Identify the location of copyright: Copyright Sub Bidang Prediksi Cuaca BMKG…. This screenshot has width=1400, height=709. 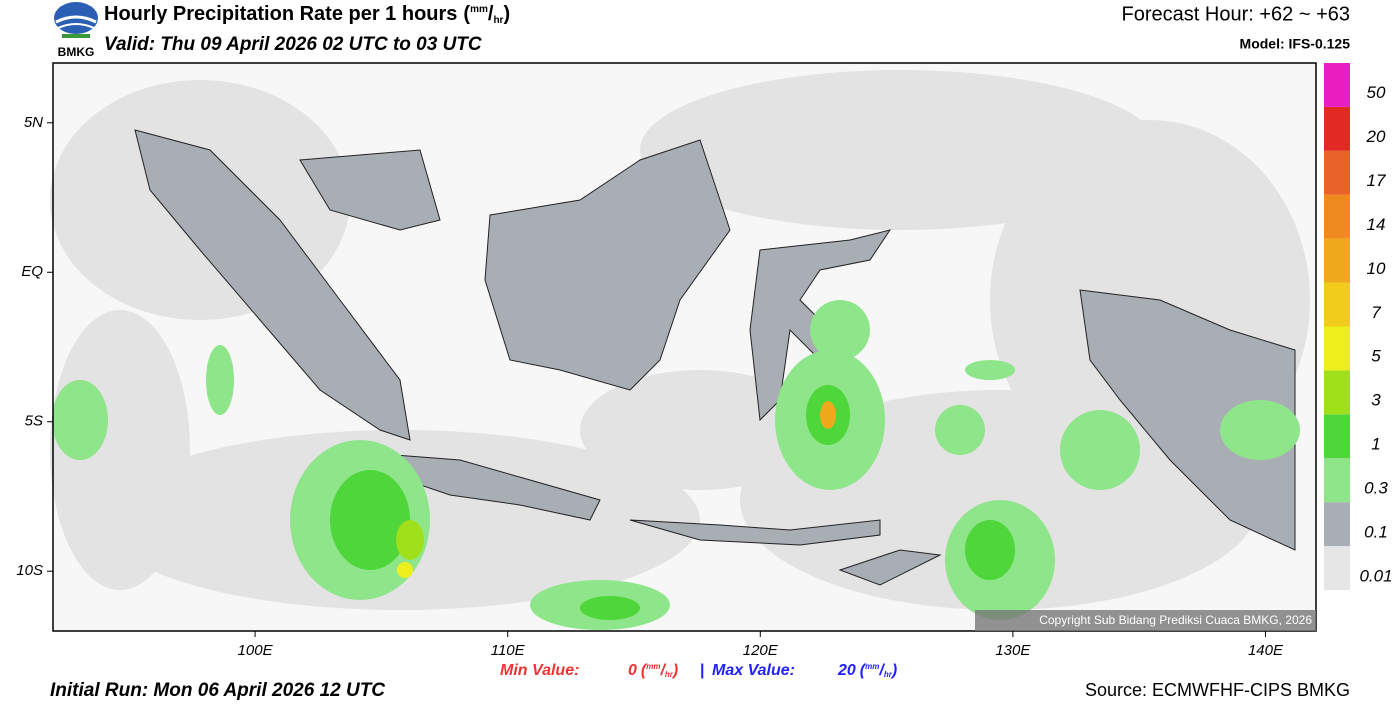
(1175, 620).